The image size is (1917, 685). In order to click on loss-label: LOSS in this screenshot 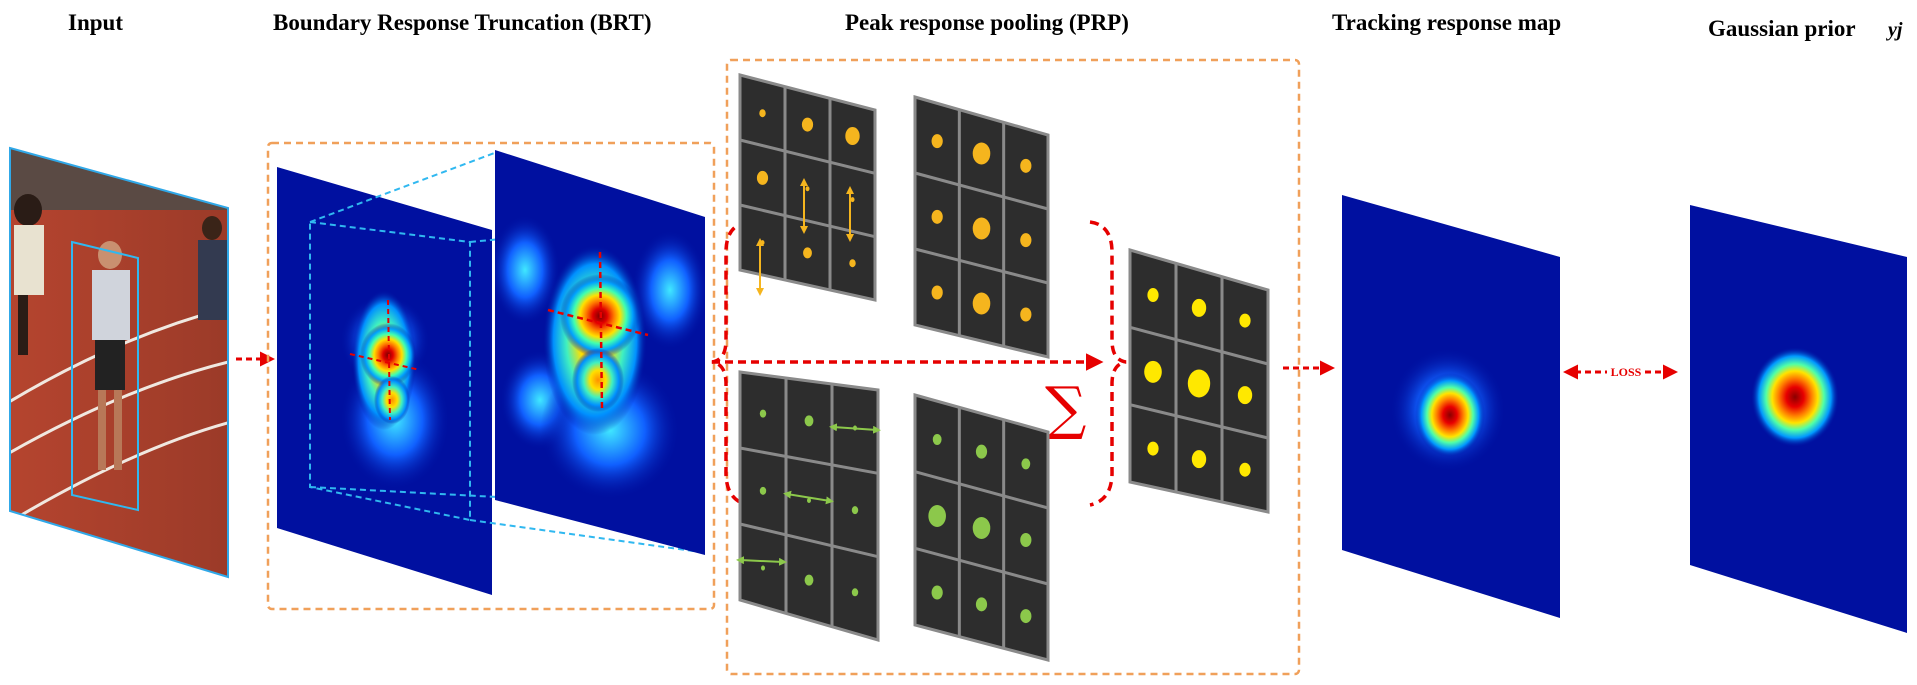, I will do `click(1626, 372)`.